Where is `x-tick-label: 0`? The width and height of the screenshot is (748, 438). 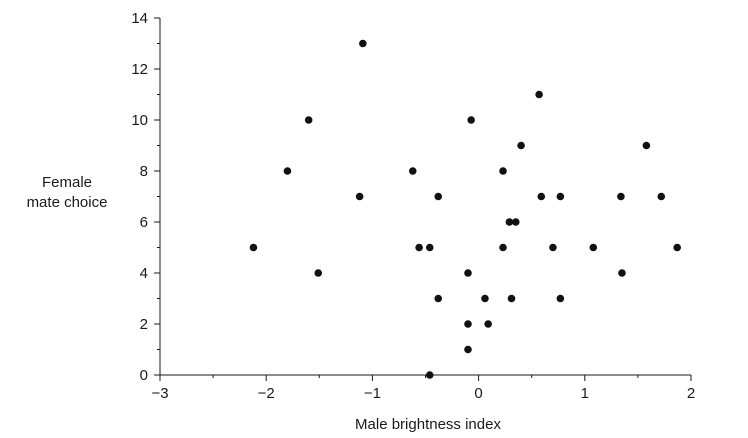 x-tick-label: 0 is located at coordinates (478, 393).